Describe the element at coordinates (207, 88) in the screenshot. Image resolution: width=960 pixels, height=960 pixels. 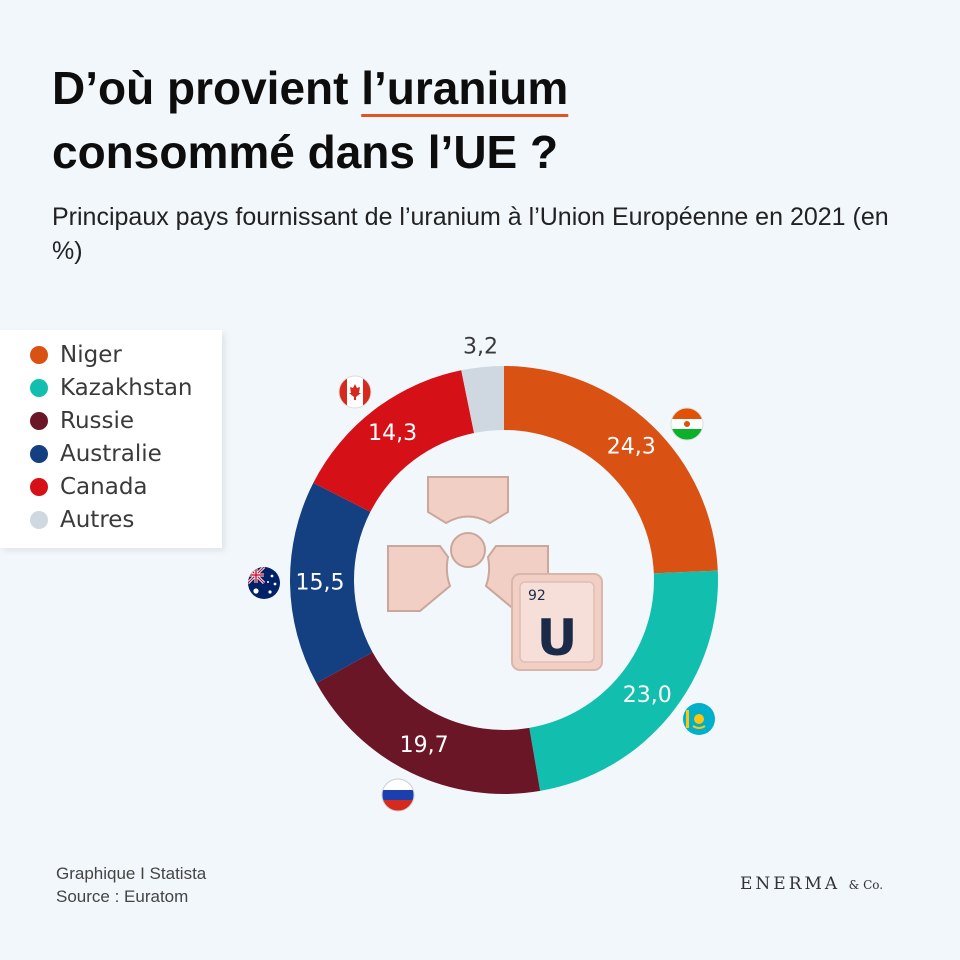
I see `title-part1: D’où provient` at that location.